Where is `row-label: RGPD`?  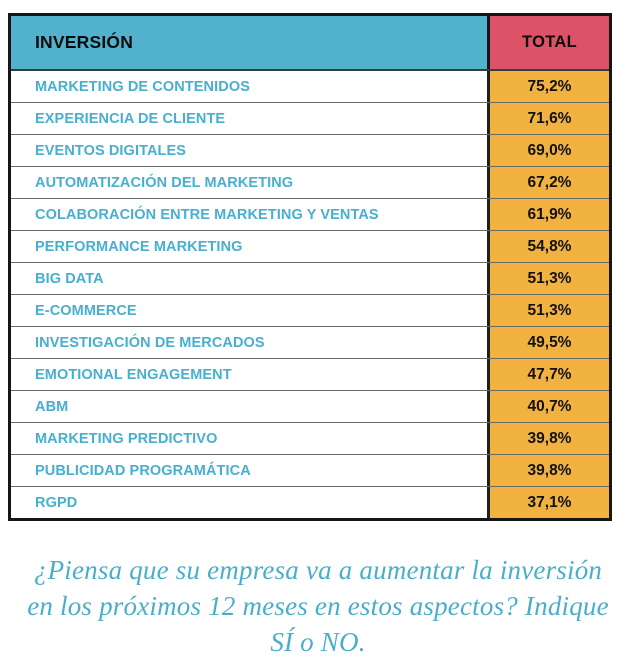 row-label: RGPD is located at coordinates (249, 502).